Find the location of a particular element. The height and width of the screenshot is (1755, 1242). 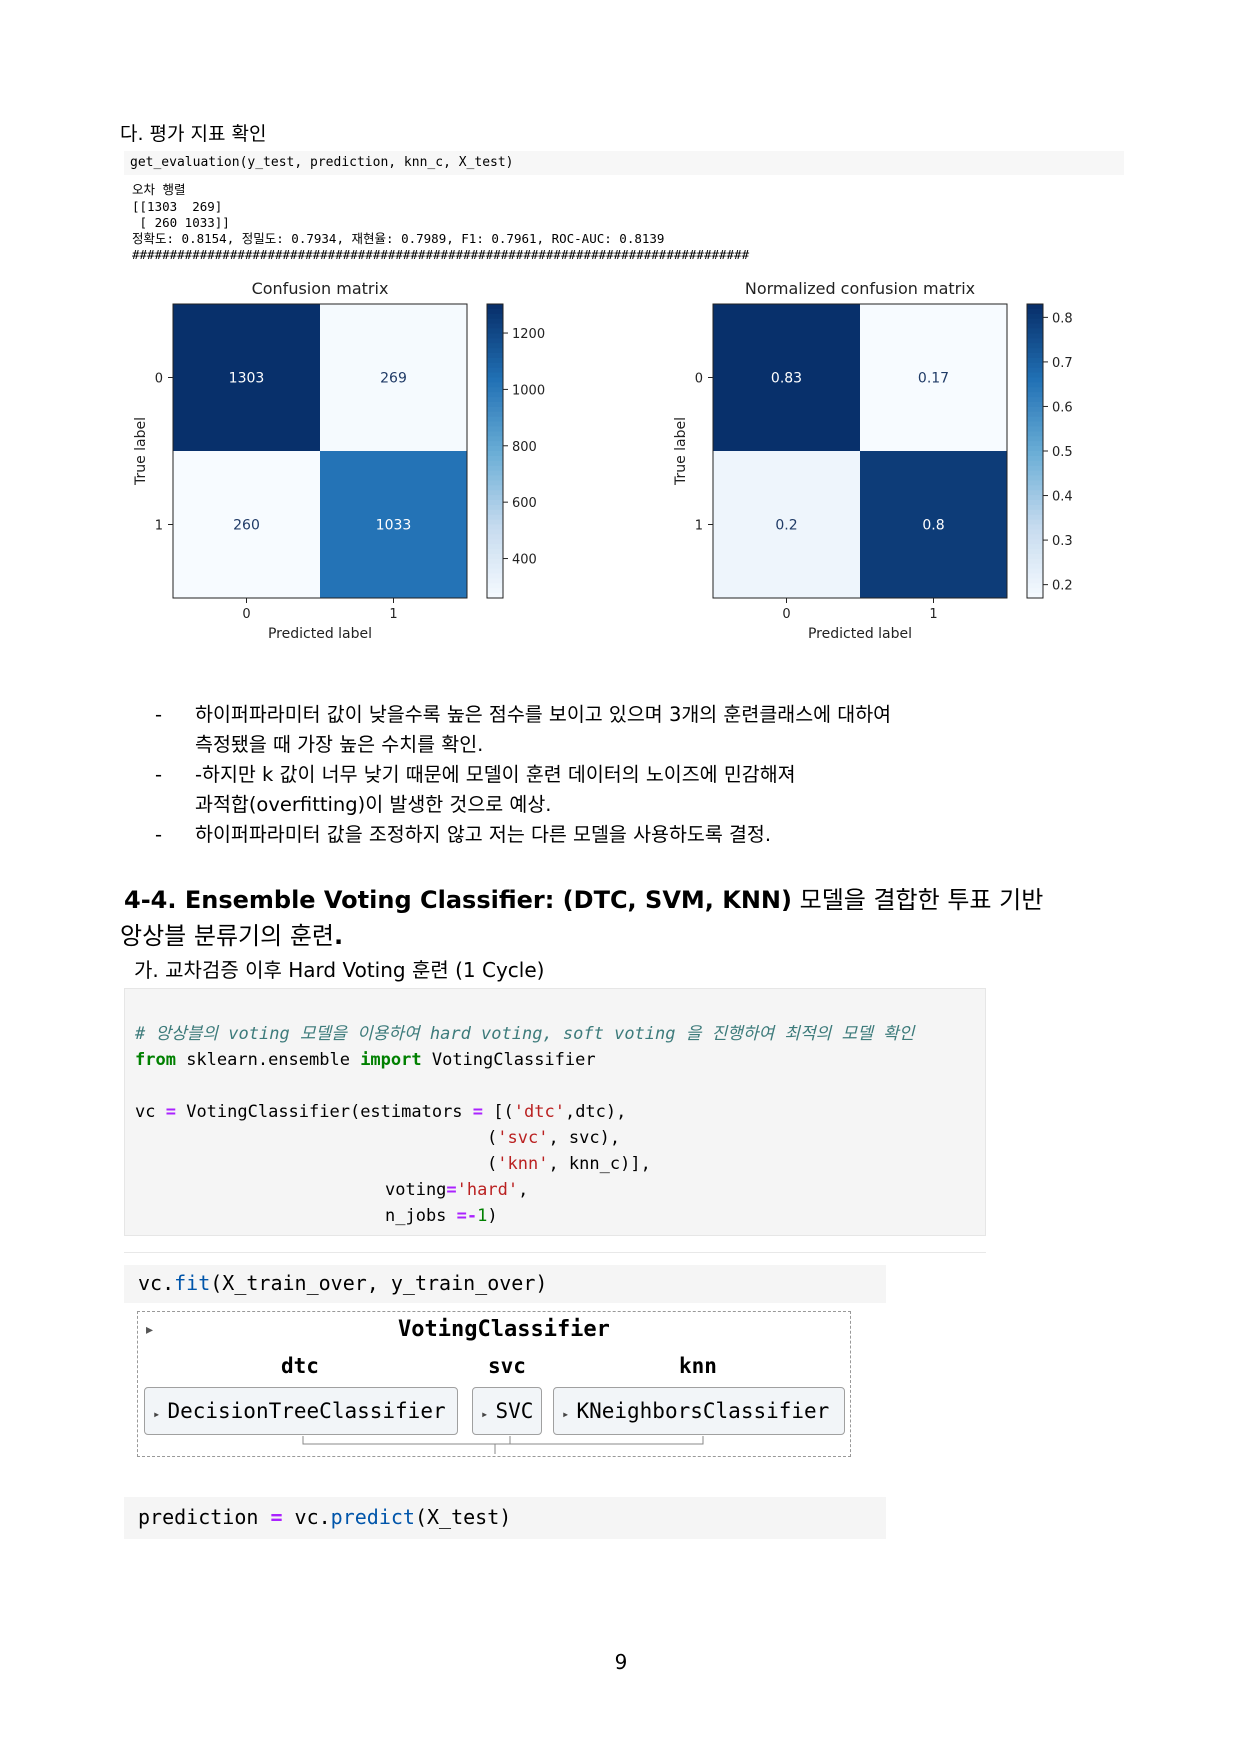

page-number: 9 is located at coordinates (621, 1662).